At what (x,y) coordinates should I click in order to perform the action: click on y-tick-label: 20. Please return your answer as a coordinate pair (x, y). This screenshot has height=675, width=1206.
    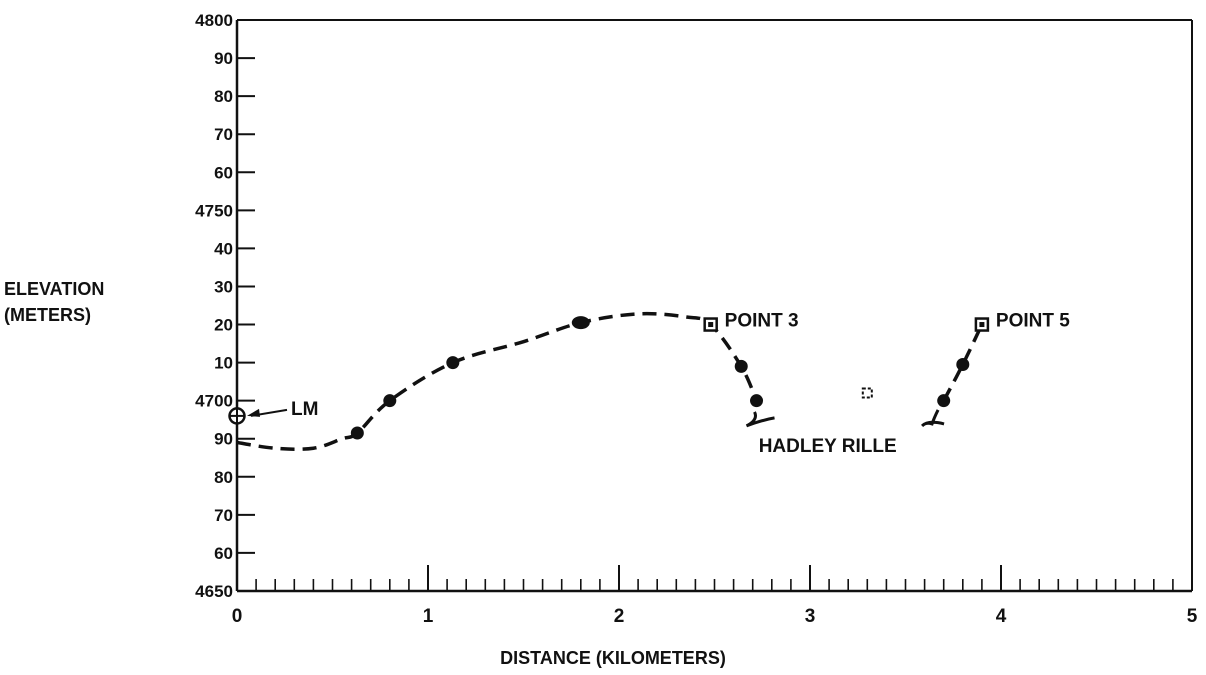
    Looking at the image, I should click on (223, 325).